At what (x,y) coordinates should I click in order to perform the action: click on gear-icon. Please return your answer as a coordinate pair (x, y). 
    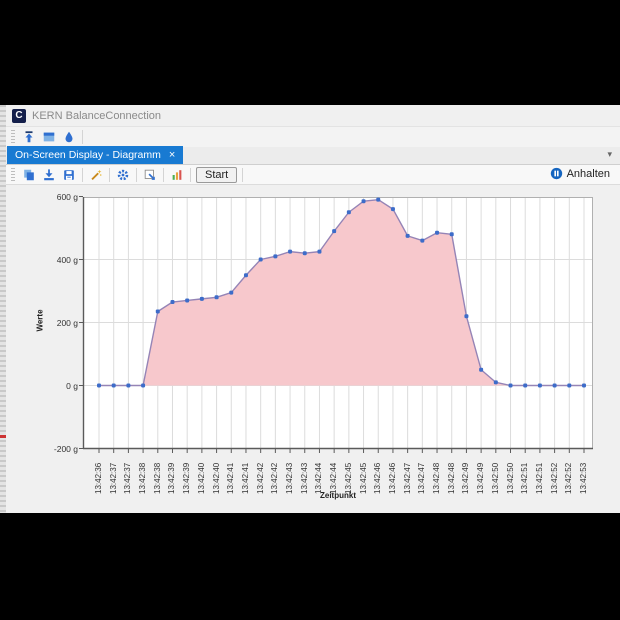
    Looking at the image, I should click on (123, 175).